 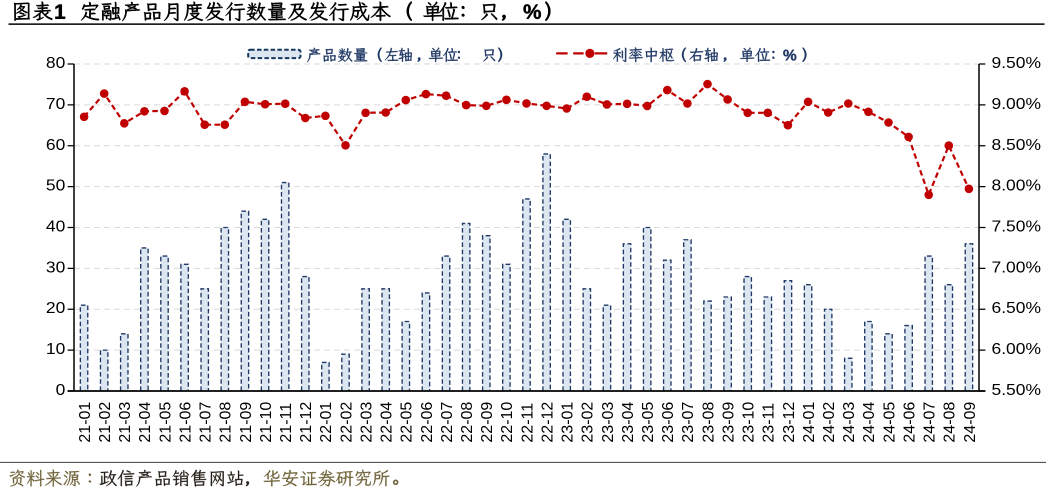 I want to click on svg-text: 21-02, so click(x=105, y=422).